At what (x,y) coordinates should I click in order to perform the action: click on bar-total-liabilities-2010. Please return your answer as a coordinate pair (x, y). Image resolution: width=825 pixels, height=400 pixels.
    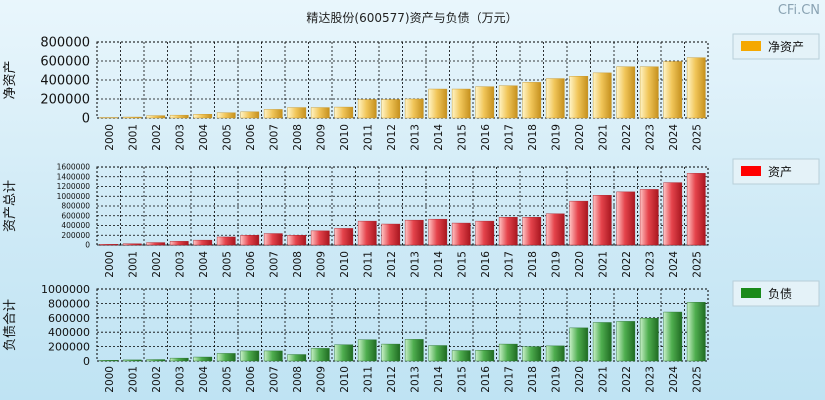
    Looking at the image, I should click on (344, 353).